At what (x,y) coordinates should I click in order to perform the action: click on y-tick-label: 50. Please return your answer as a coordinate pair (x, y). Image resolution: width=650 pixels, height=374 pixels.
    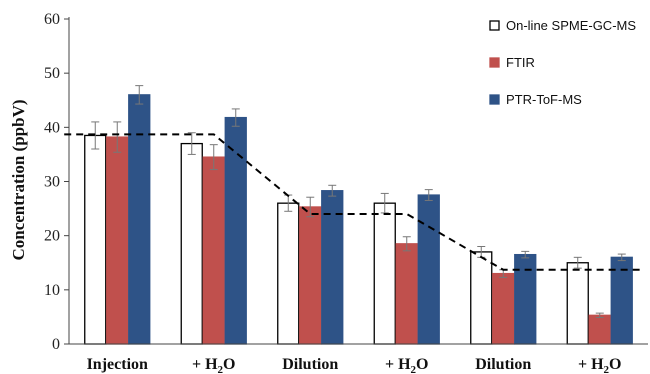
    Looking at the image, I should click on (52, 73).